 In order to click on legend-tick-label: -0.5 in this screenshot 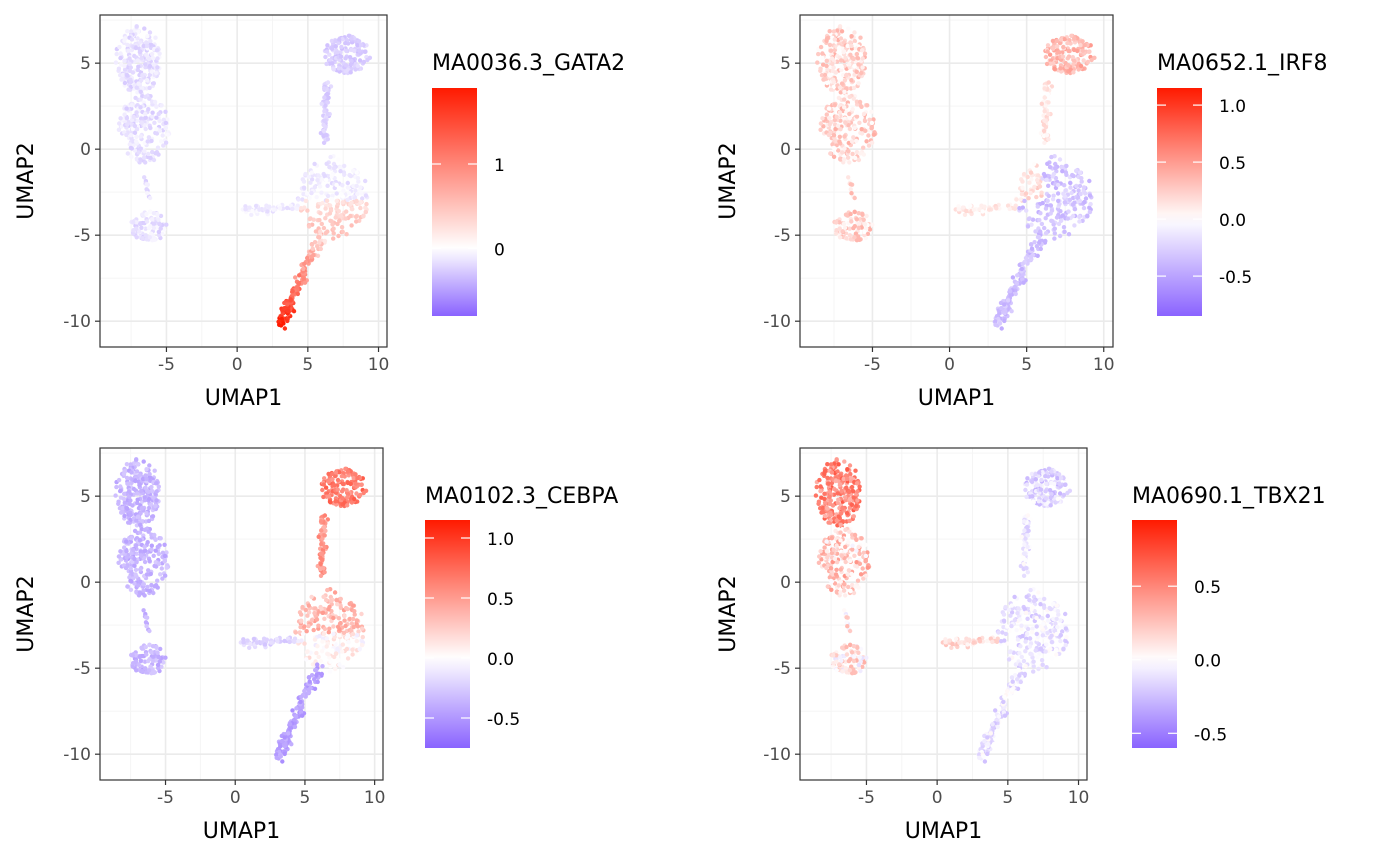, I will do `click(1210, 735)`.